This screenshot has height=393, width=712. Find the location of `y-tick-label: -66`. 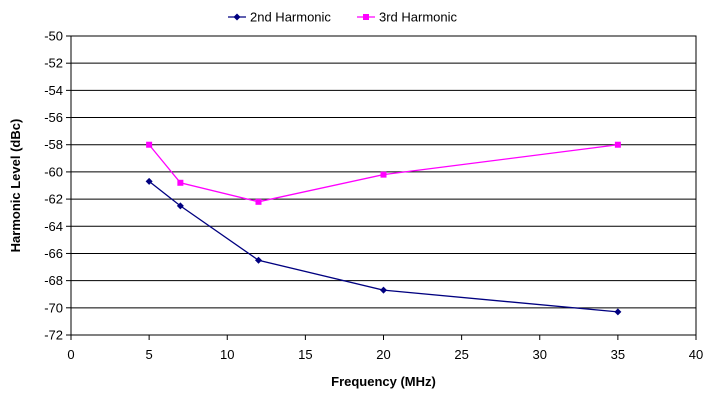

y-tick-label: -66 is located at coordinates (53, 253).